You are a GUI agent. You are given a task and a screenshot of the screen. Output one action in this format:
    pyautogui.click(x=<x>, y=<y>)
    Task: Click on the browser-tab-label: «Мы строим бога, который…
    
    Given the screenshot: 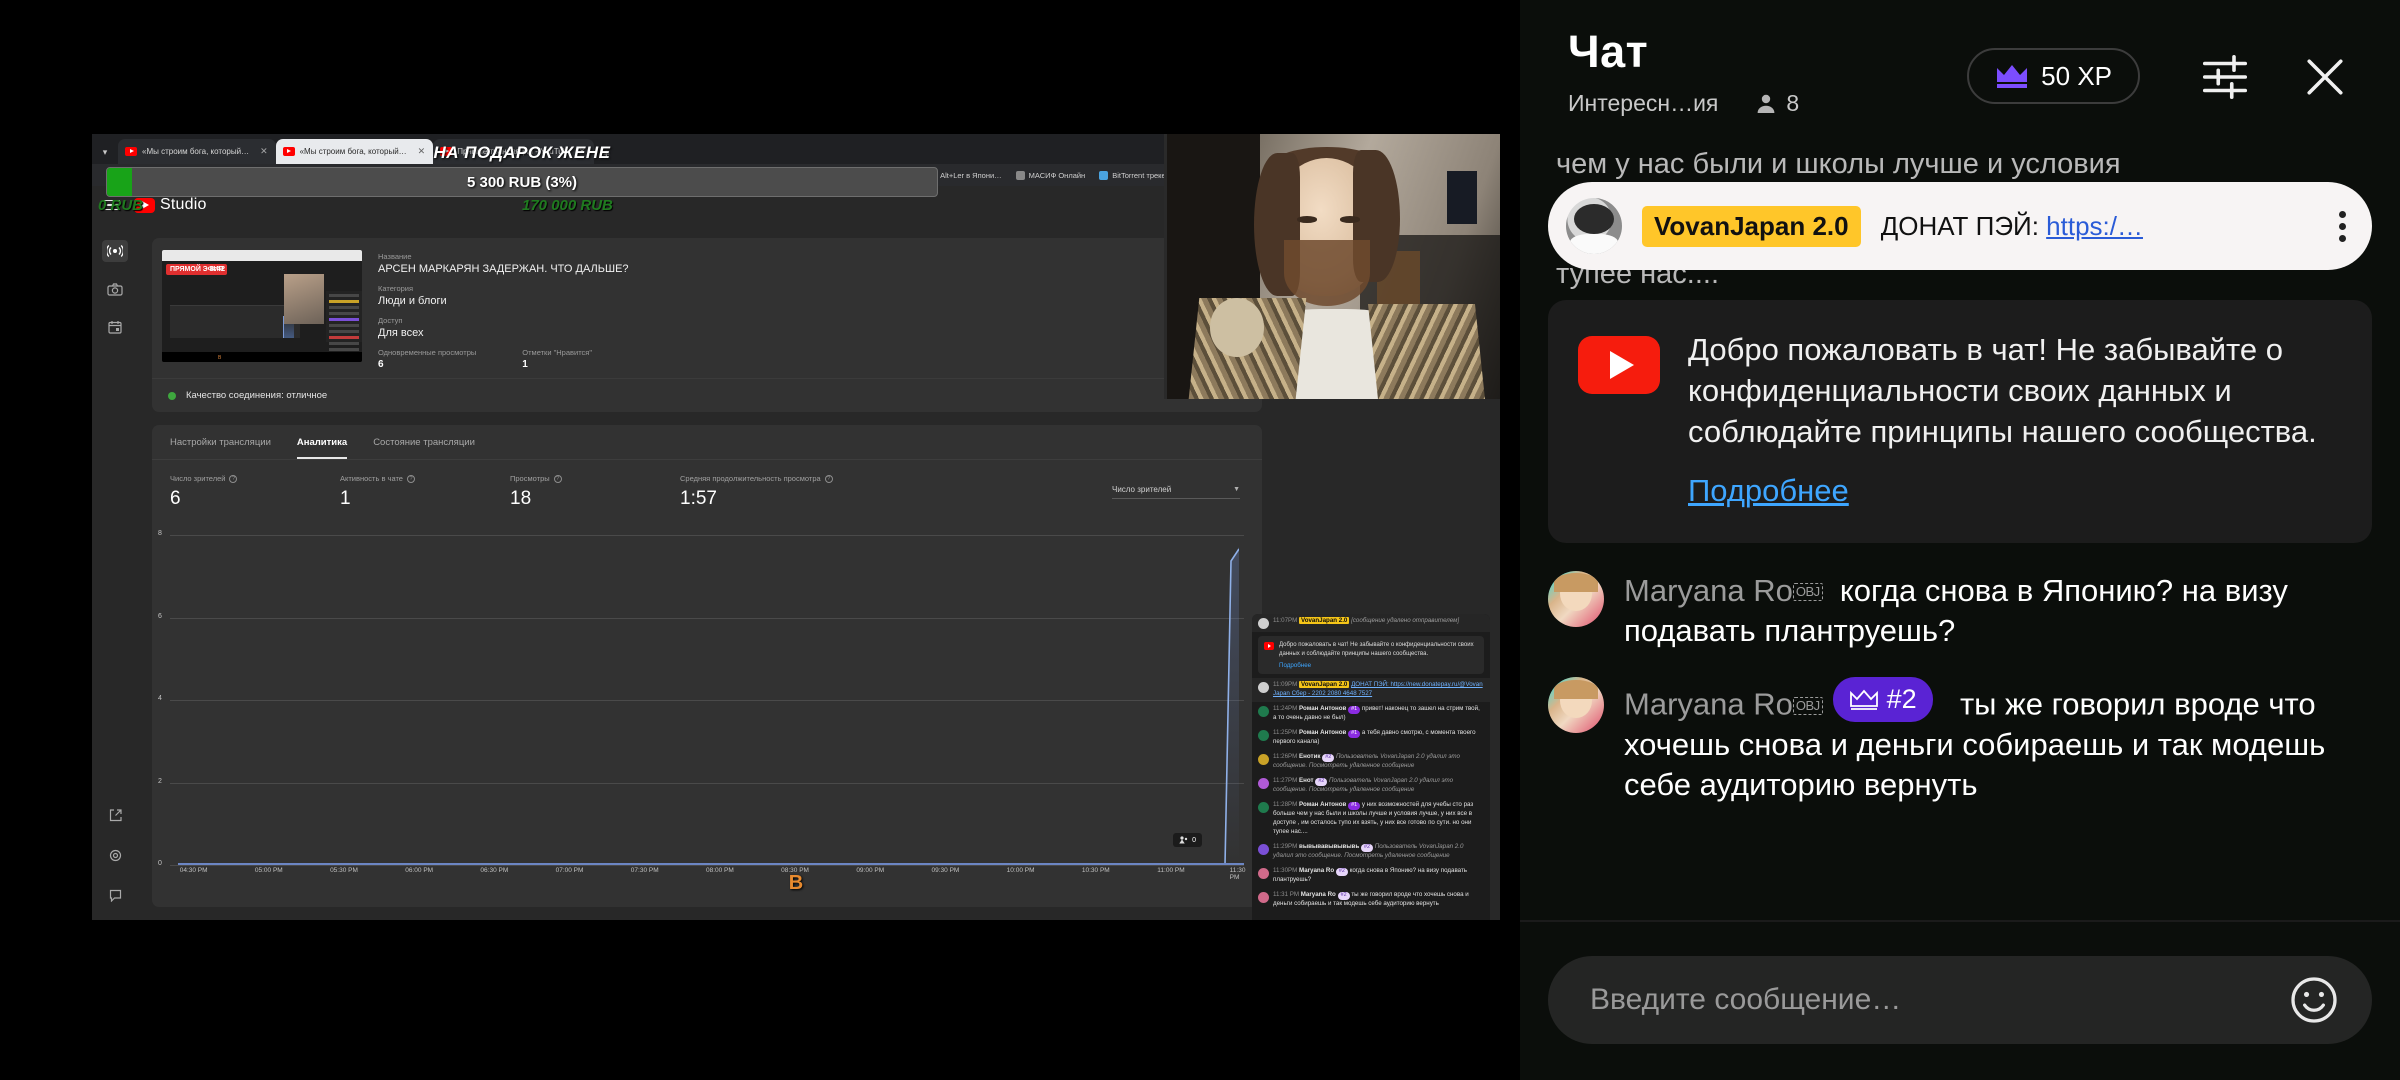 What is the action you would take?
    pyautogui.click(x=353, y=151)
    